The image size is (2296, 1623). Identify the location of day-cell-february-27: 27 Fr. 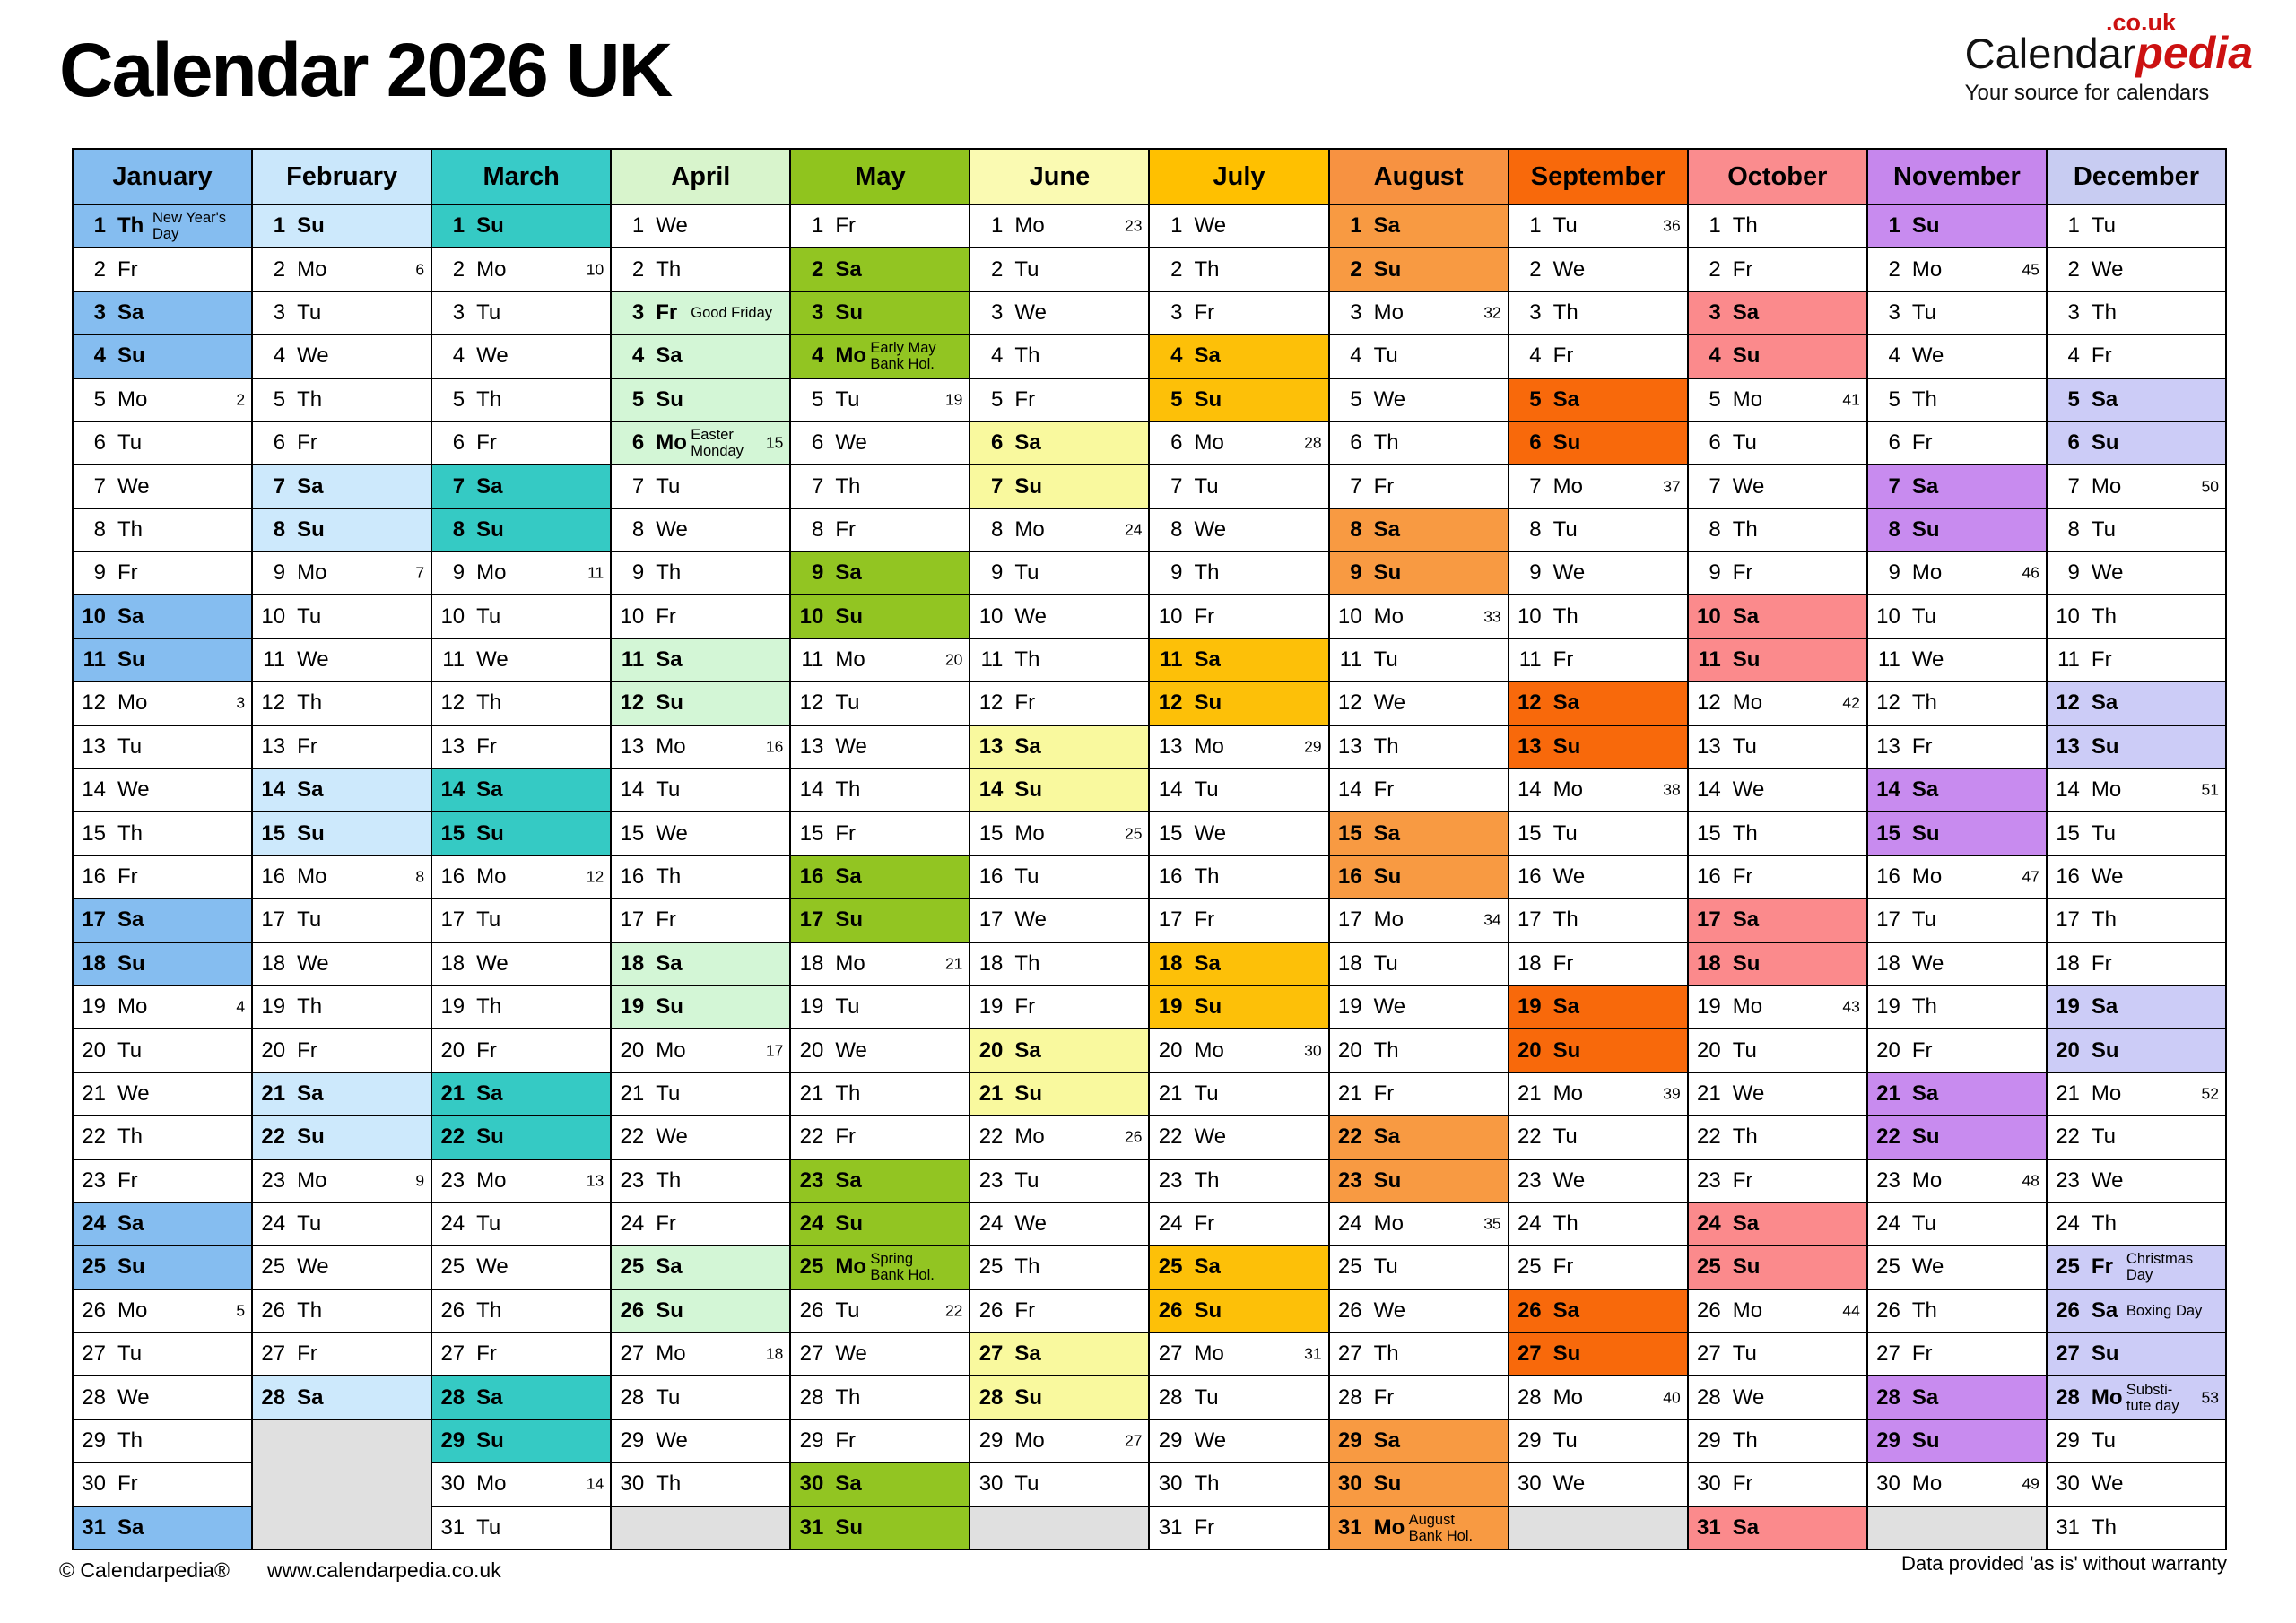
(342, 1354).